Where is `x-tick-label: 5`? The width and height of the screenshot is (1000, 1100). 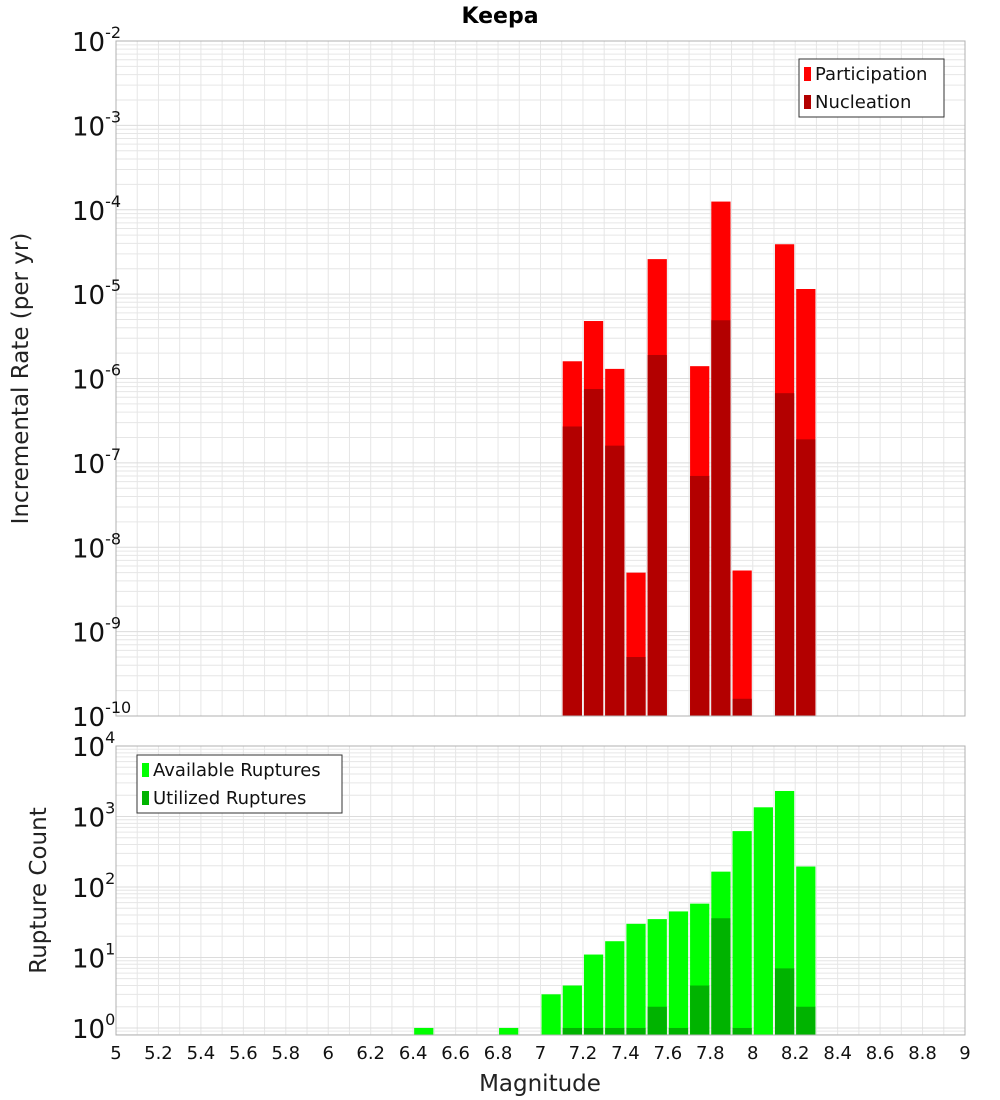
x-tick-label: 5 is located at coordinates (115, 1053).